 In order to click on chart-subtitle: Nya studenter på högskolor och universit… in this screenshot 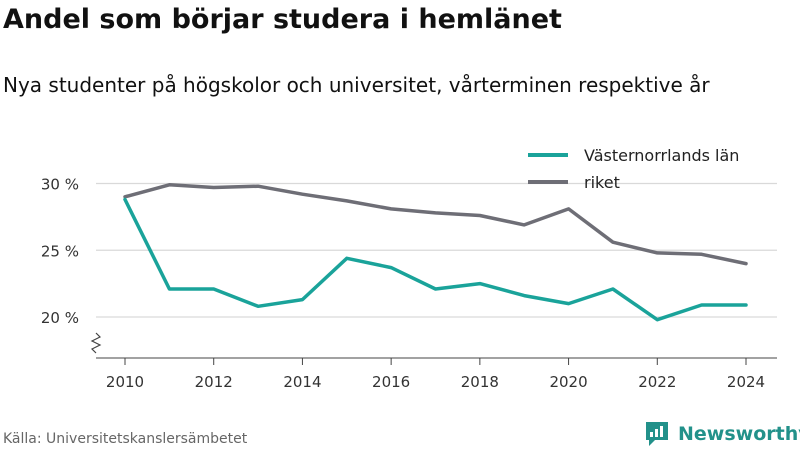, I will do `click(356, 85)`.